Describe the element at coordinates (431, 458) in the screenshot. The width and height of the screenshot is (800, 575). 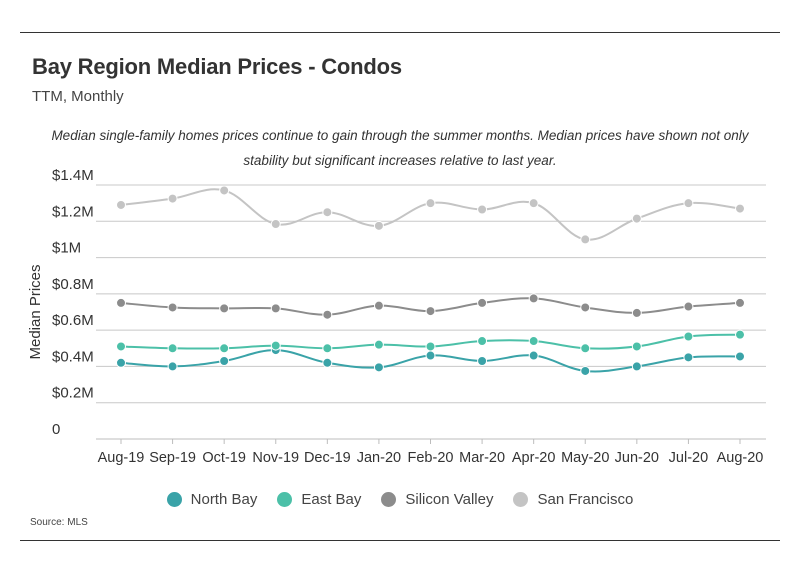
I see `x-tick-label: Feb-20` at that location.